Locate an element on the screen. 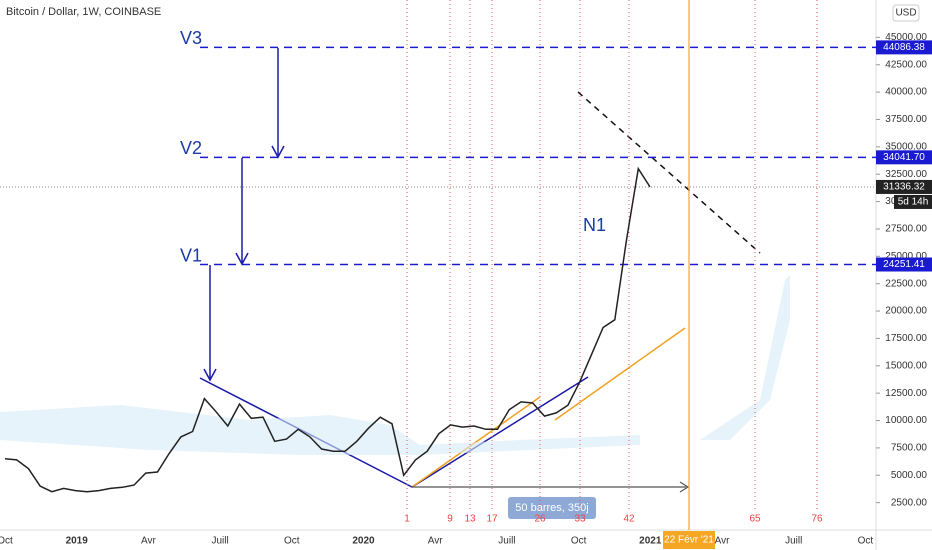  countdown-tag is located at coordinates (913, 201).